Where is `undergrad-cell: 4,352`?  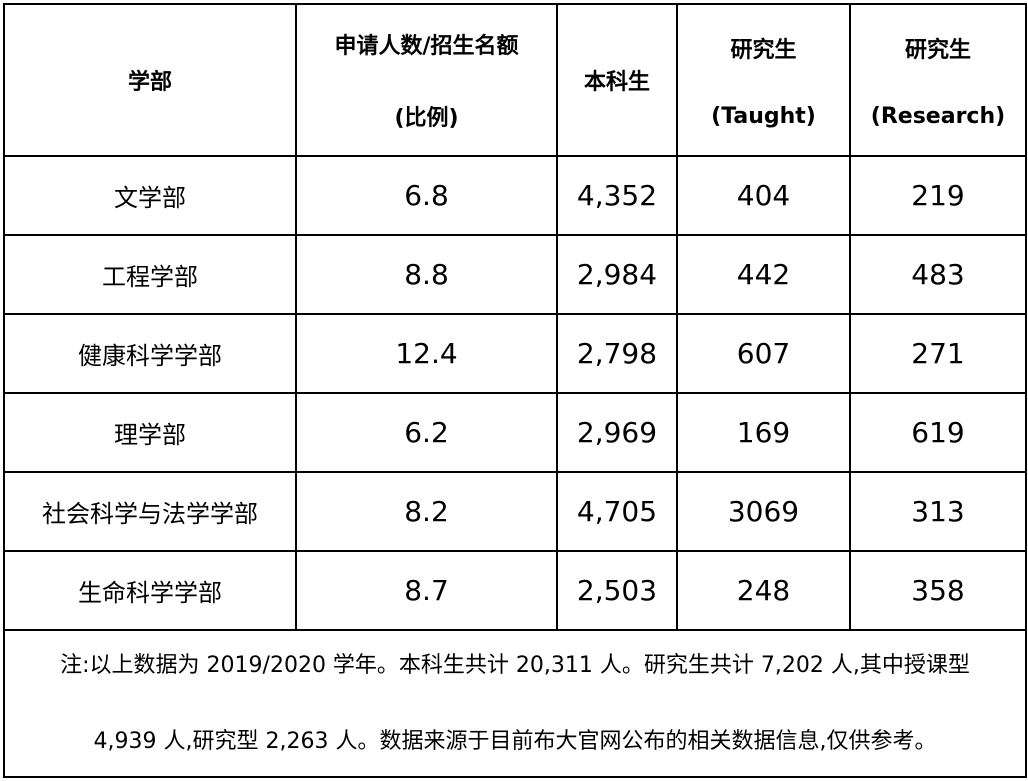 undergrad-cell: 4,352 is located at coordinates (617, 195).